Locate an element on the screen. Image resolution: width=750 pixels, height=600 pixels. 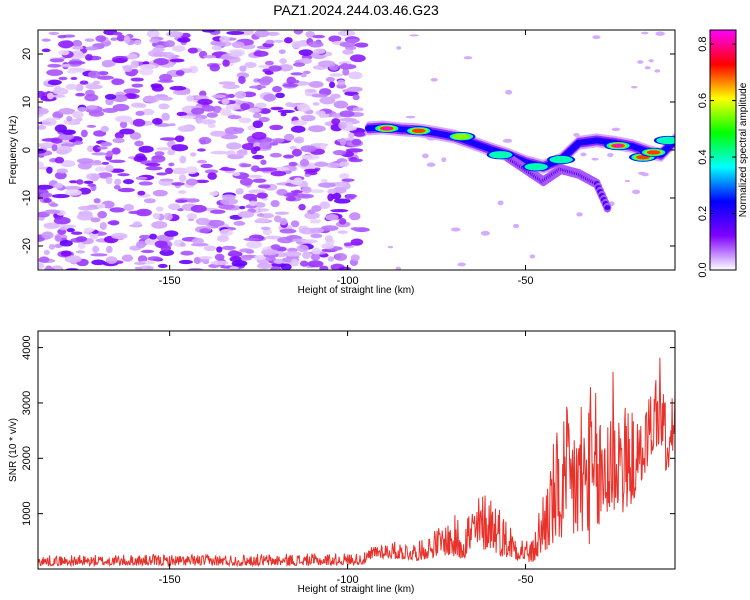
colorbar-gradient is located at coordinates (723, 150).